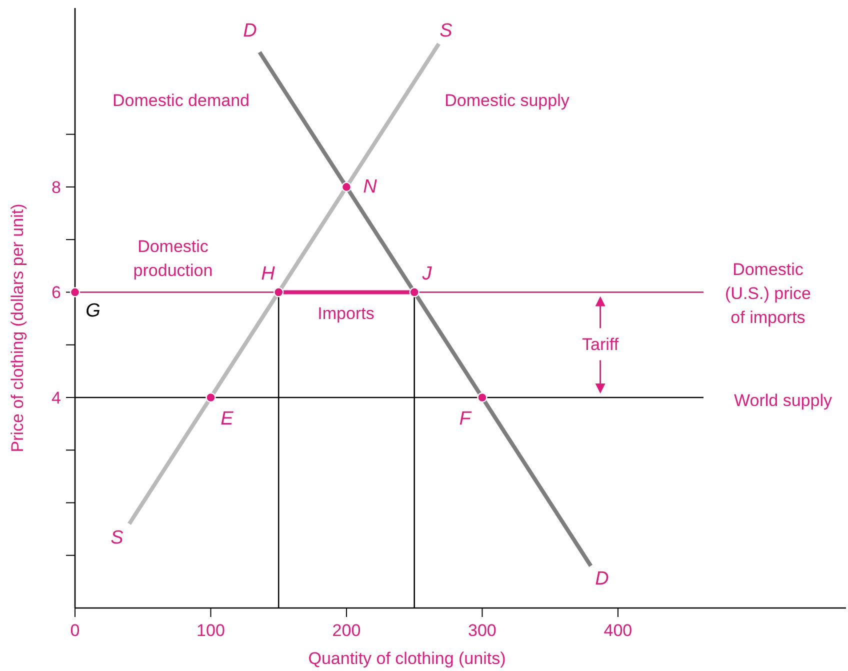 The image size is (848, 671). Describe the element at coordinates (783, 400) in the screenshot. I see `annotation: World supply` at that location.